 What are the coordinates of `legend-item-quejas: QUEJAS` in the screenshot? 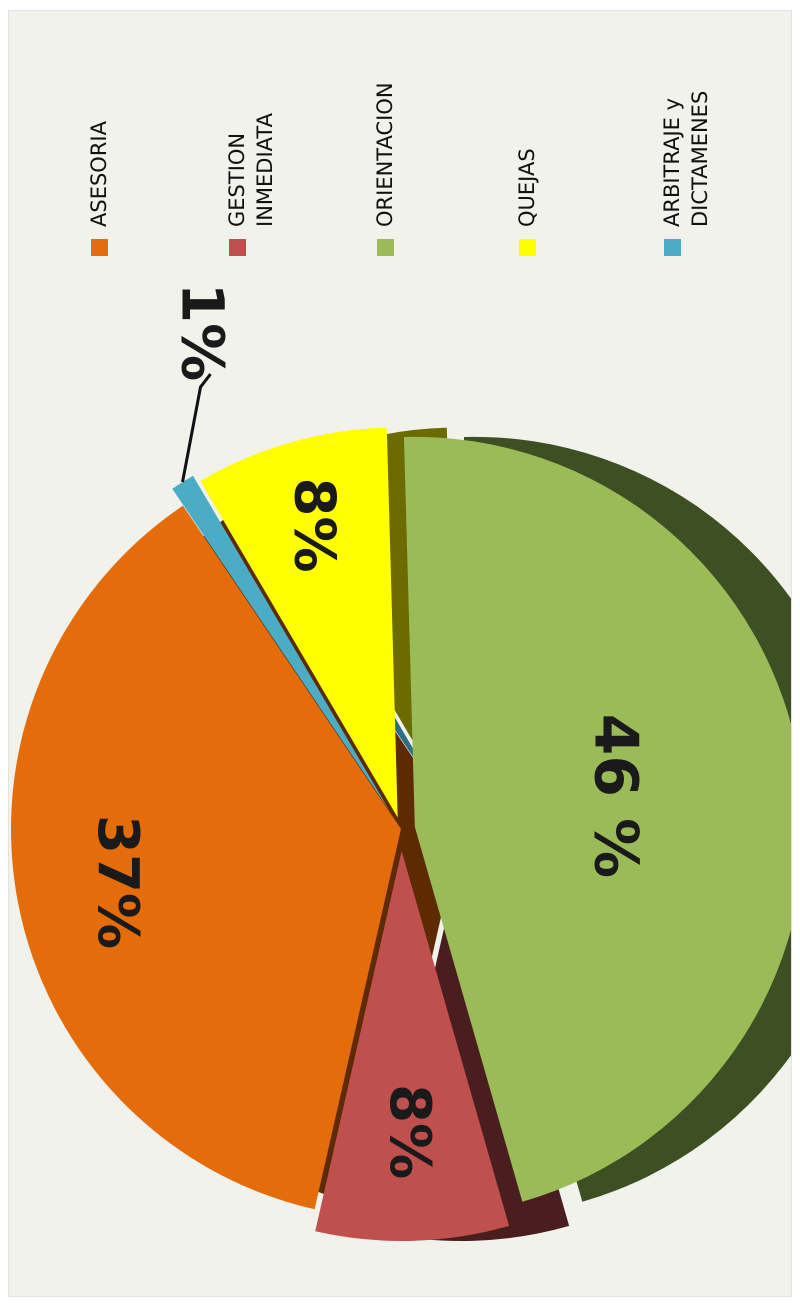 It's located at (527, 202).